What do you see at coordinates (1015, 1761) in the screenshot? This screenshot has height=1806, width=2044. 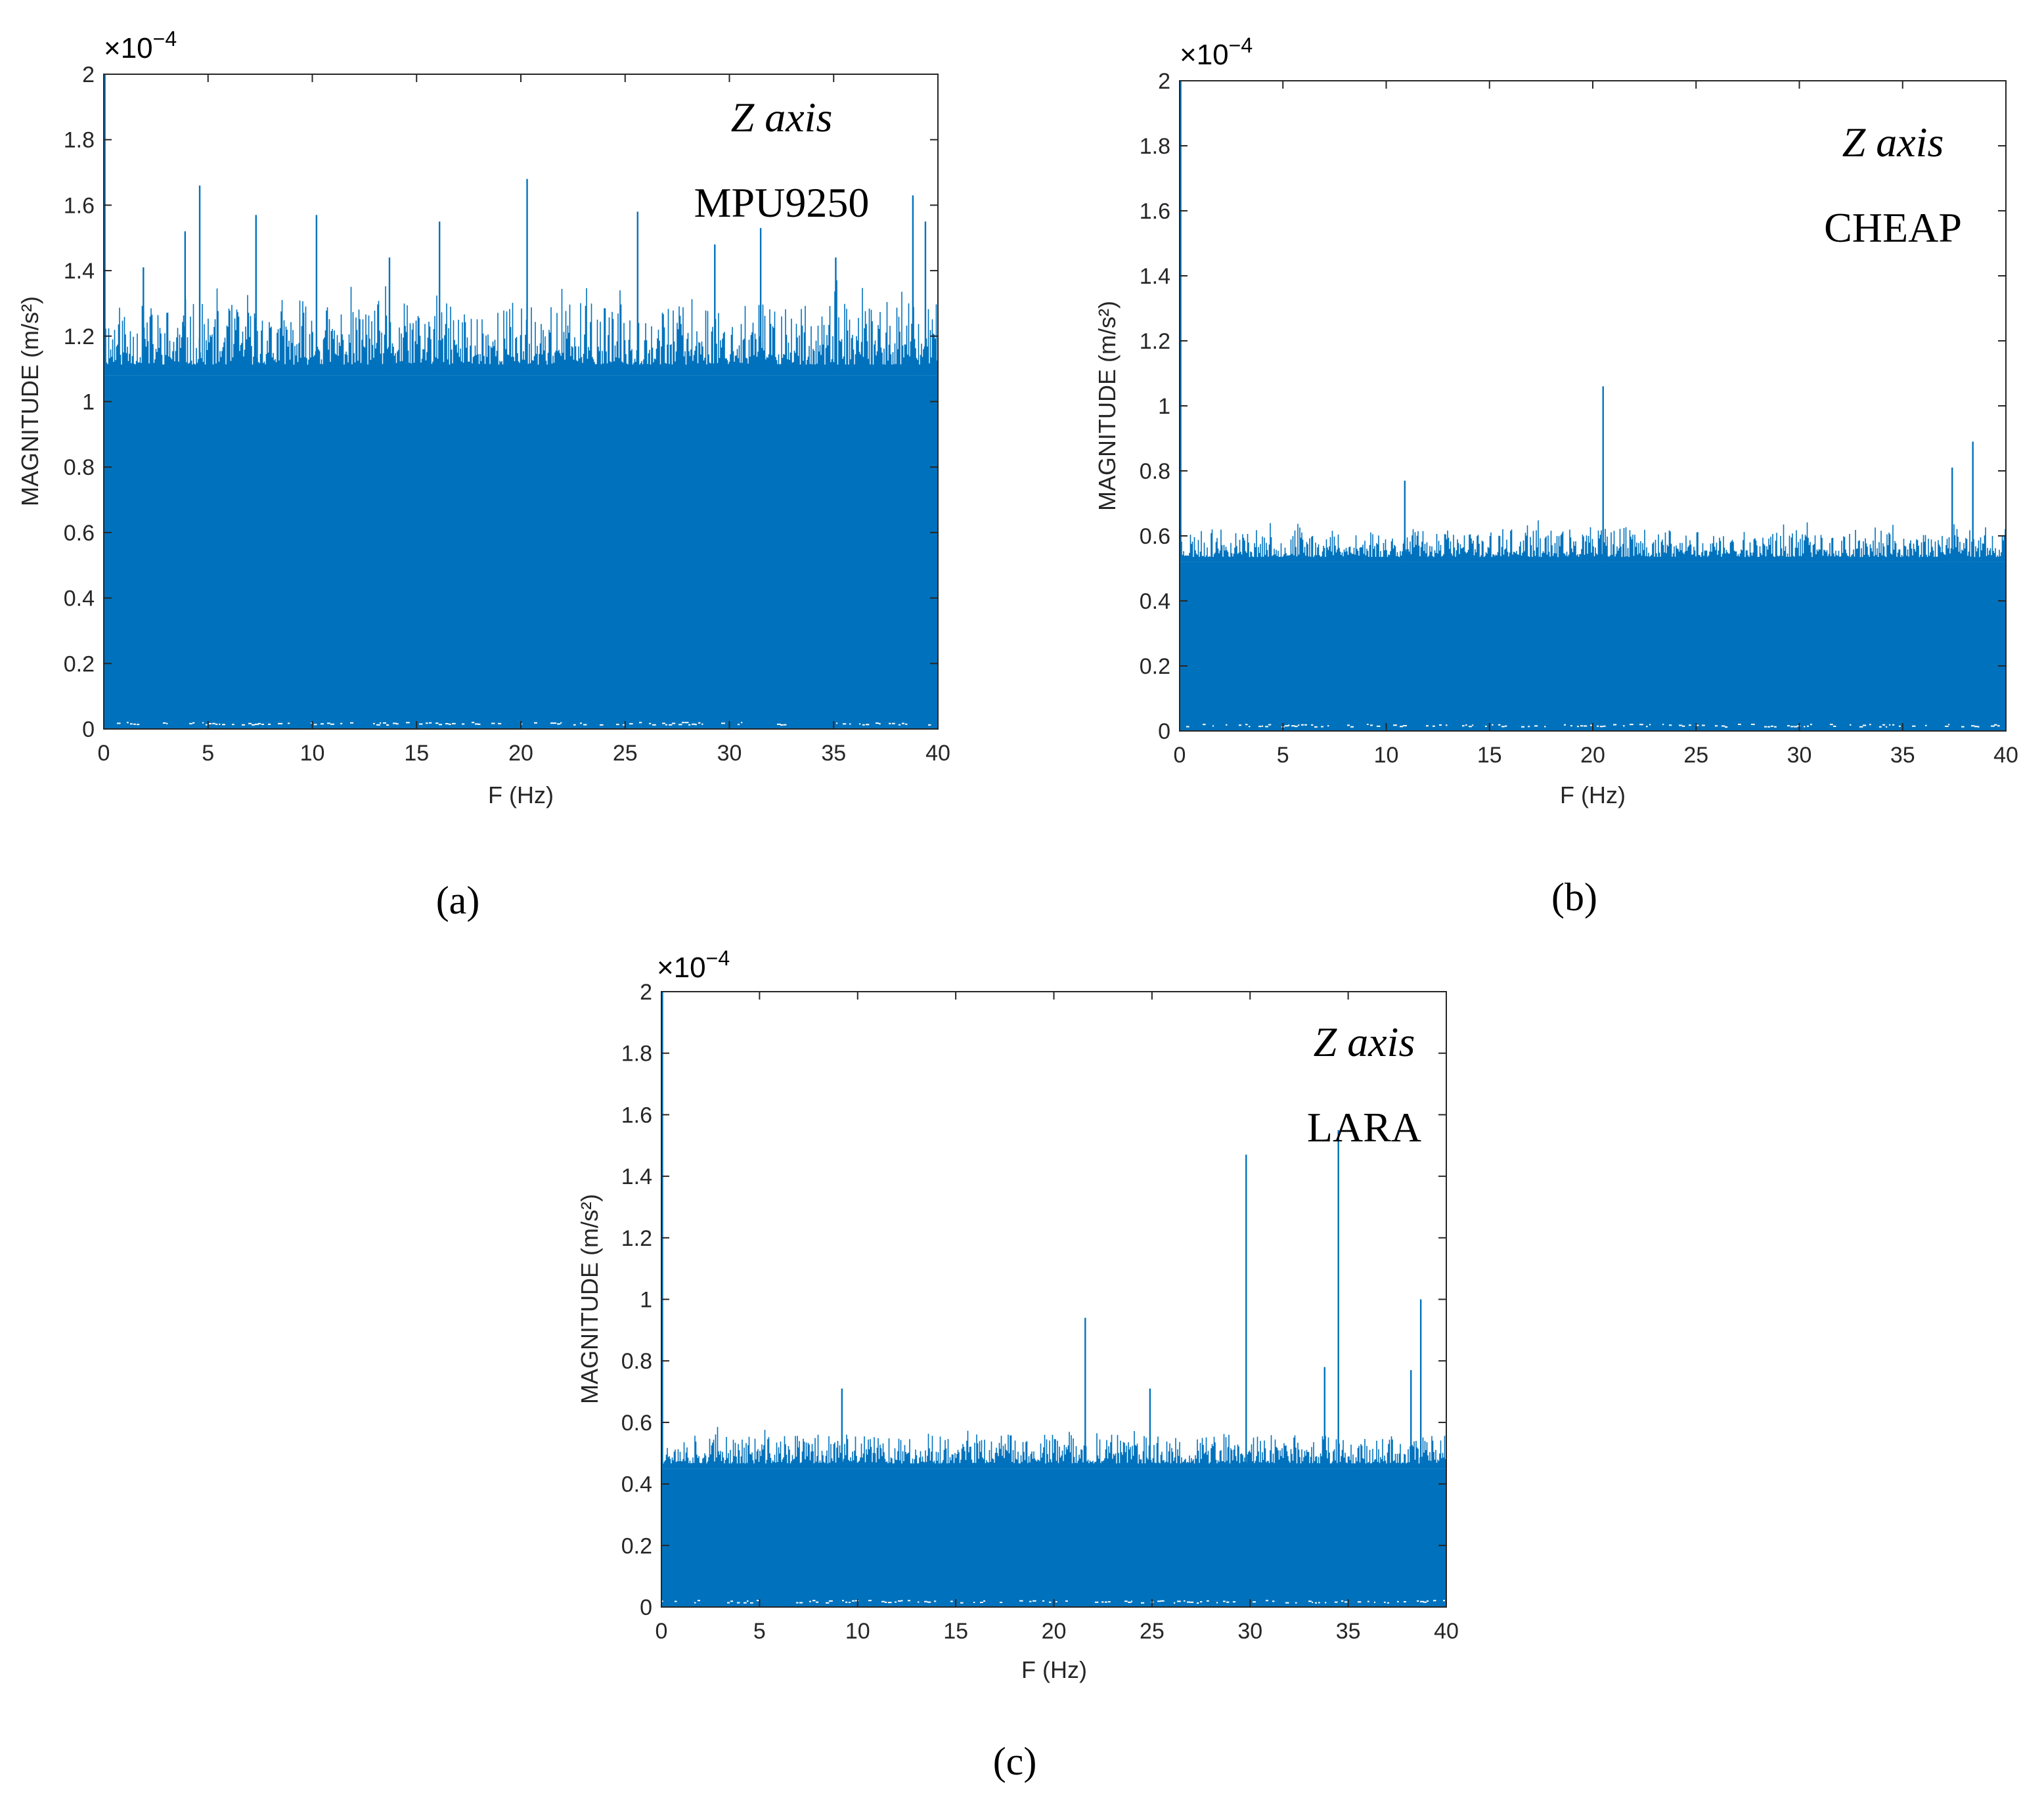 I see `caption-c: (c)` at bounding box center [1015, 1761].